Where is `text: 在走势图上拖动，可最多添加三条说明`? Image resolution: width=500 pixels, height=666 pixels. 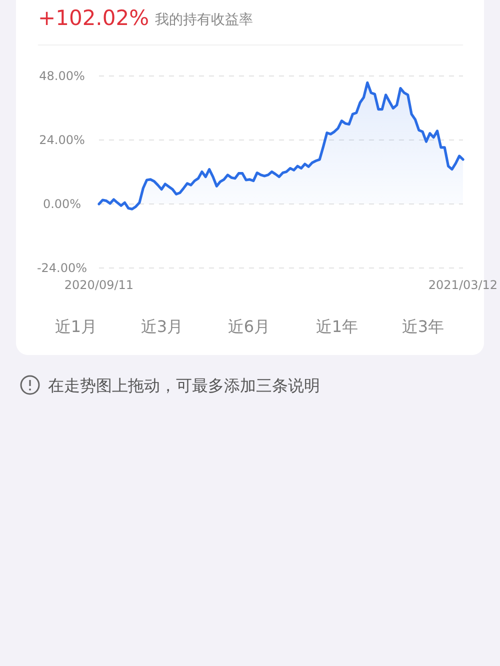 text: 在走势图上拖动，可最多添加三条说明 is located at coordinates (184, 385).